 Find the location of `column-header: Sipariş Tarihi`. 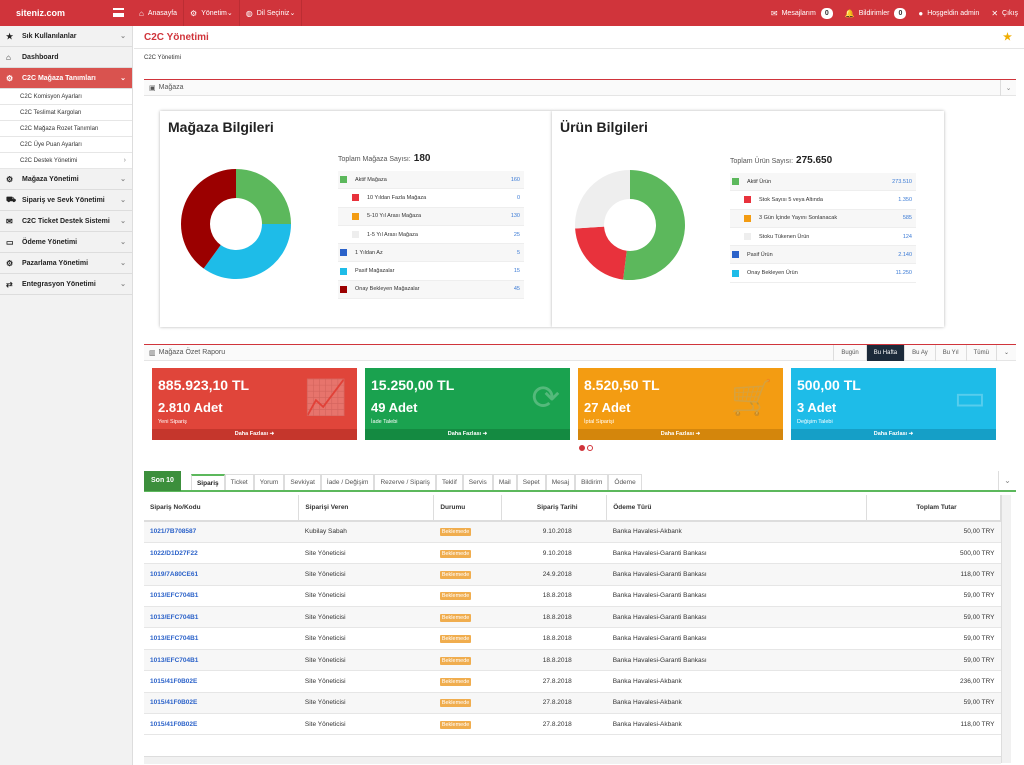

column-header: Sipariş Tarihi is located at coordinates (554, 508).